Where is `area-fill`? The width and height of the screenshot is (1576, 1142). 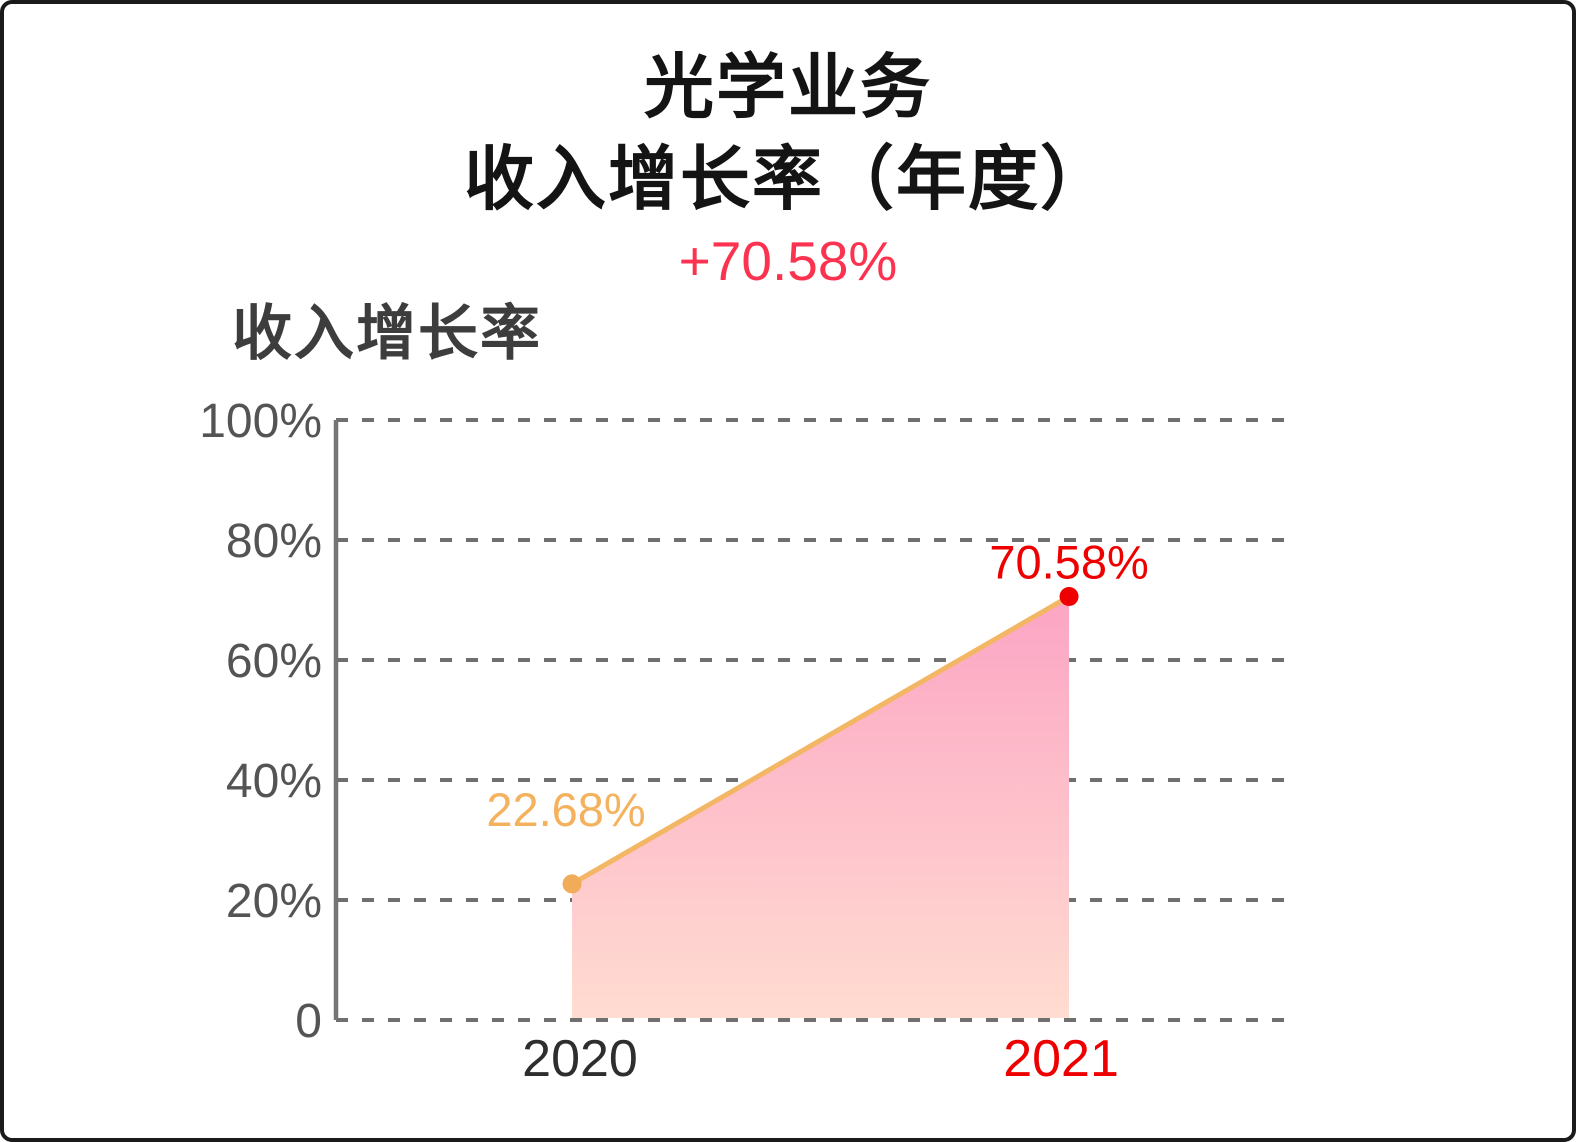 area-fill is located at coordinates (821, 807).